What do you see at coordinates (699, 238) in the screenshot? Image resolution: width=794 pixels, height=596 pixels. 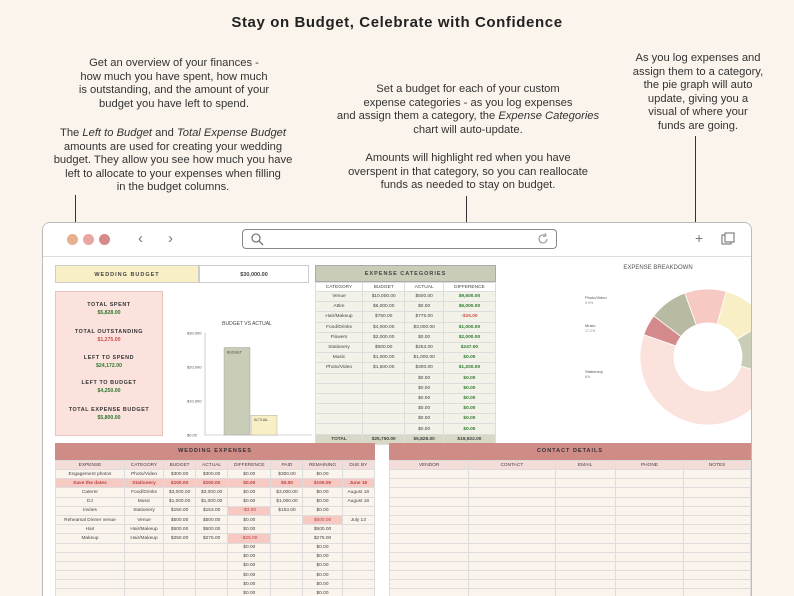 I see `plus-icon: +` at bounding box center [699, 238].